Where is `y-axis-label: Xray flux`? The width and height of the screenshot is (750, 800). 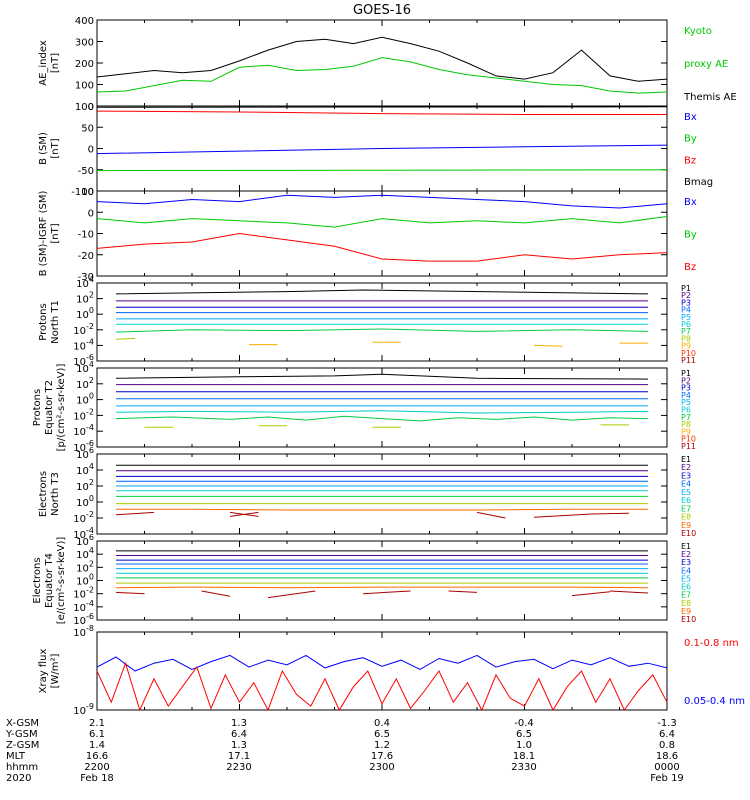 y-axis-label: Xray flux is located at coordinates (43, 671).